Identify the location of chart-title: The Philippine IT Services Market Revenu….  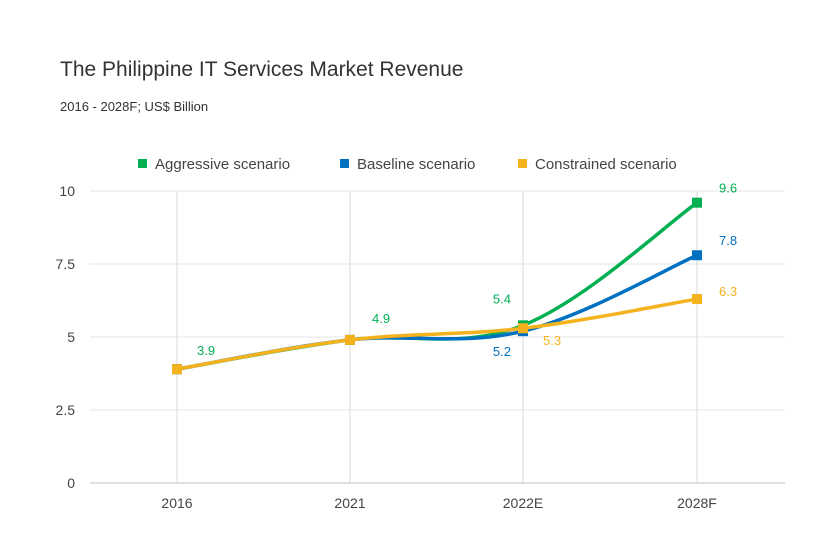
(262, 69).